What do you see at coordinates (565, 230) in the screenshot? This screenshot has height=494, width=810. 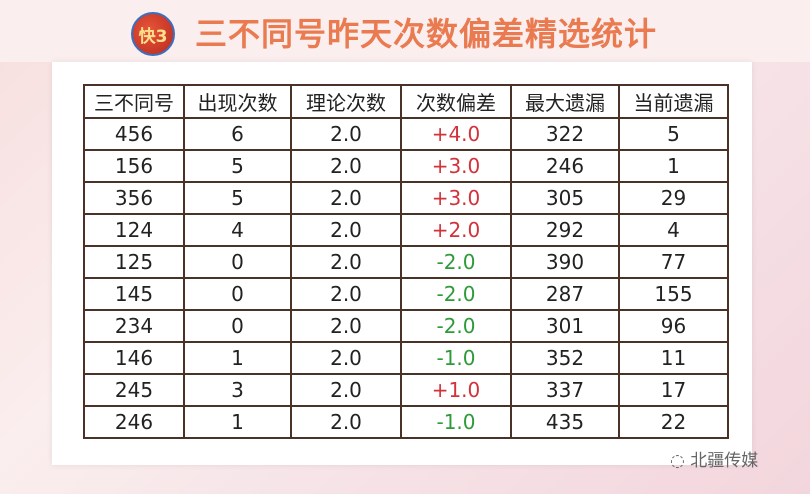 I see `table-cell: 292` at bounding box center [565, 230].